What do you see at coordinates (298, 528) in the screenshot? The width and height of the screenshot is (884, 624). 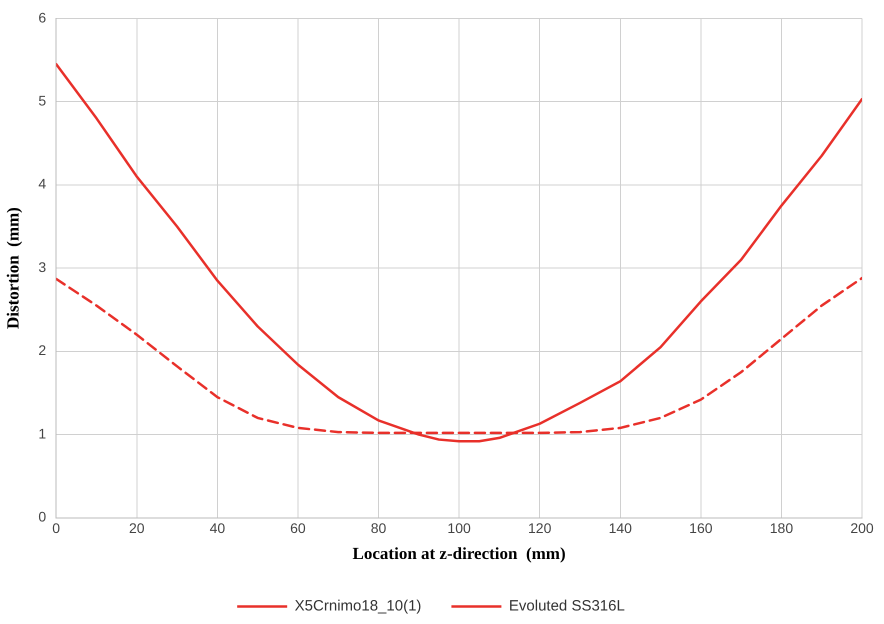 I see `x-tick-label: 60` at bounding box center [298, 528].